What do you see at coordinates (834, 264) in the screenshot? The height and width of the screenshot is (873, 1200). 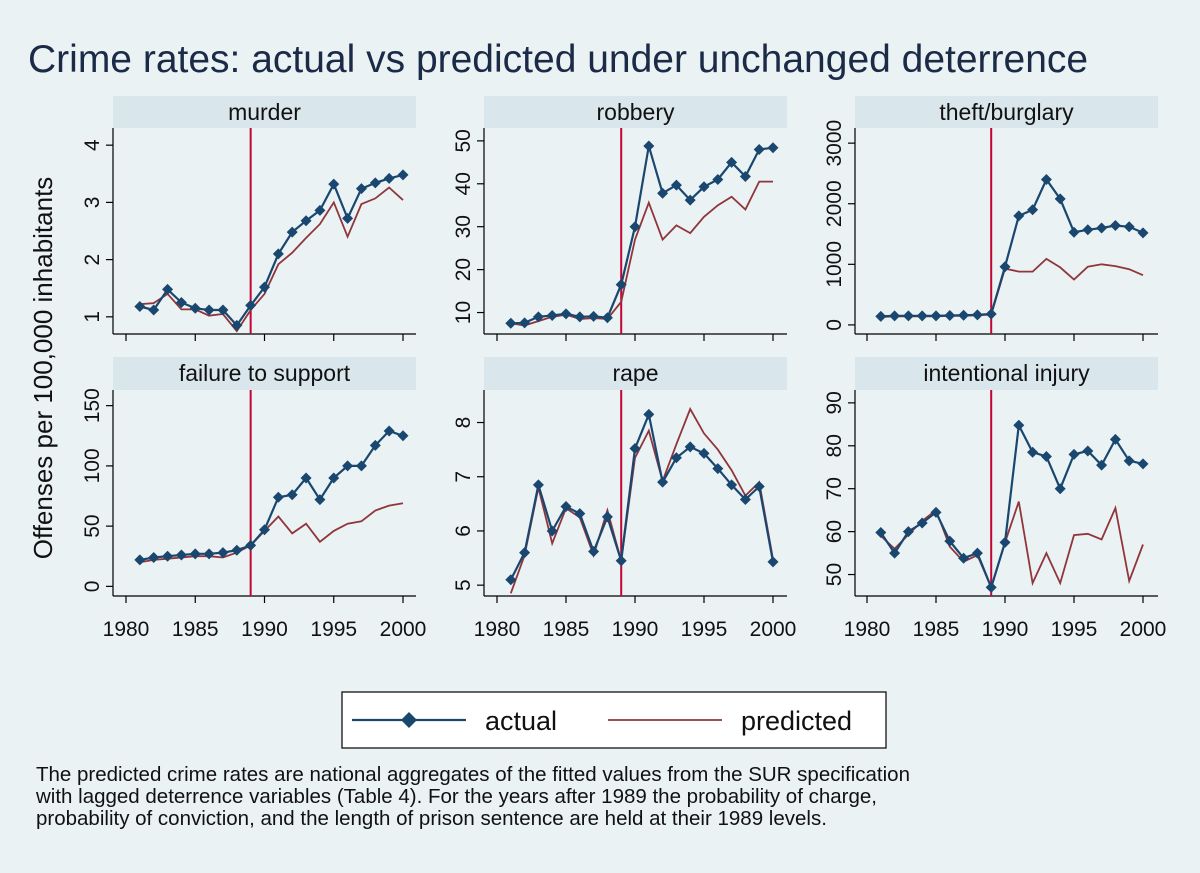 I see `y-tick-label: 1000` at bounding box center [834, 264].